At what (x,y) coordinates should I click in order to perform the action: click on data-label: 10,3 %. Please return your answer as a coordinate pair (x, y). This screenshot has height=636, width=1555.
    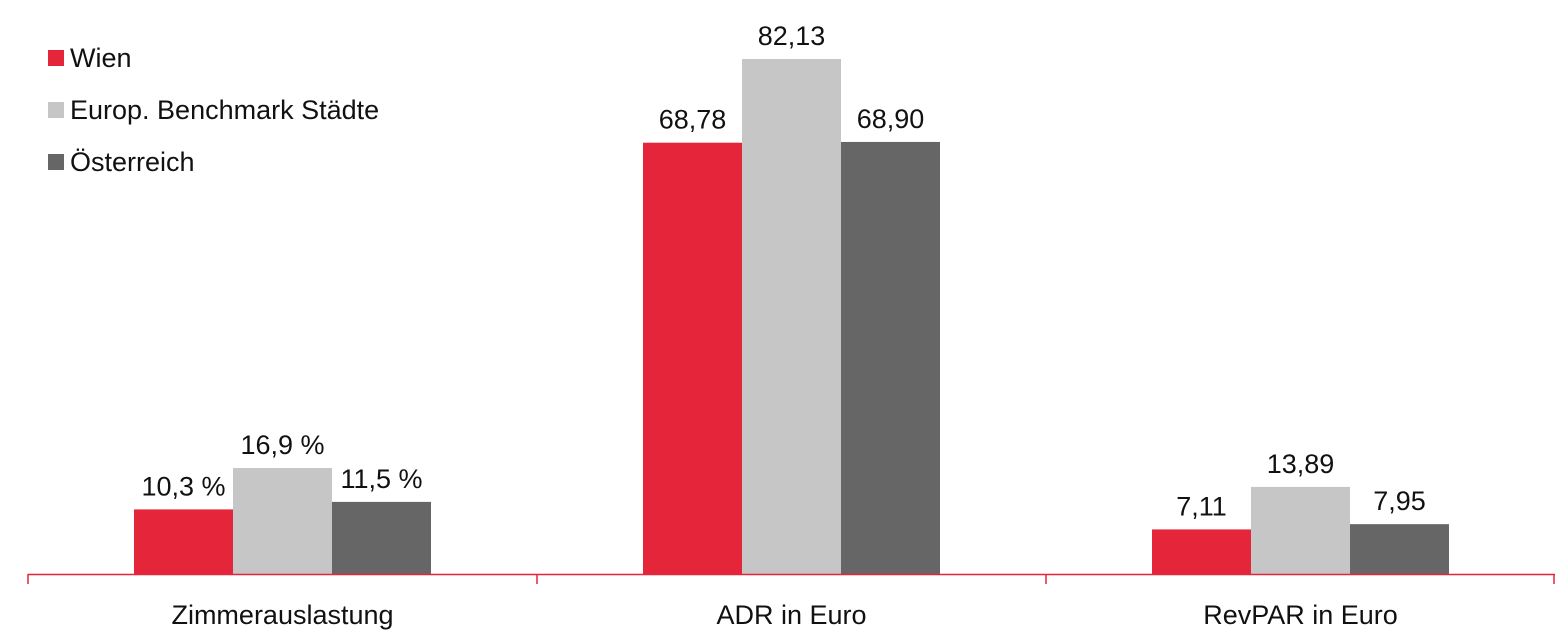
    Looking at the image, I should click on (183, 486).